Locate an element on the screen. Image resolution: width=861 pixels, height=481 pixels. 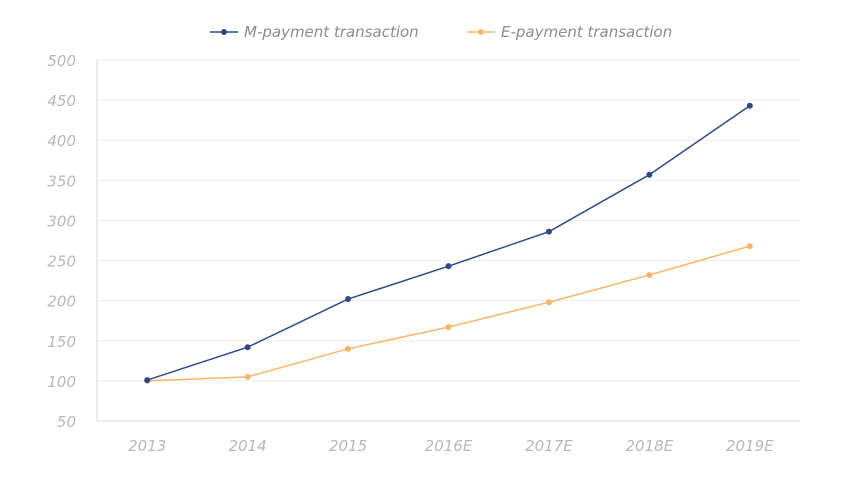
legend-label: M-payment transaction is located at coordinates (331, 32).